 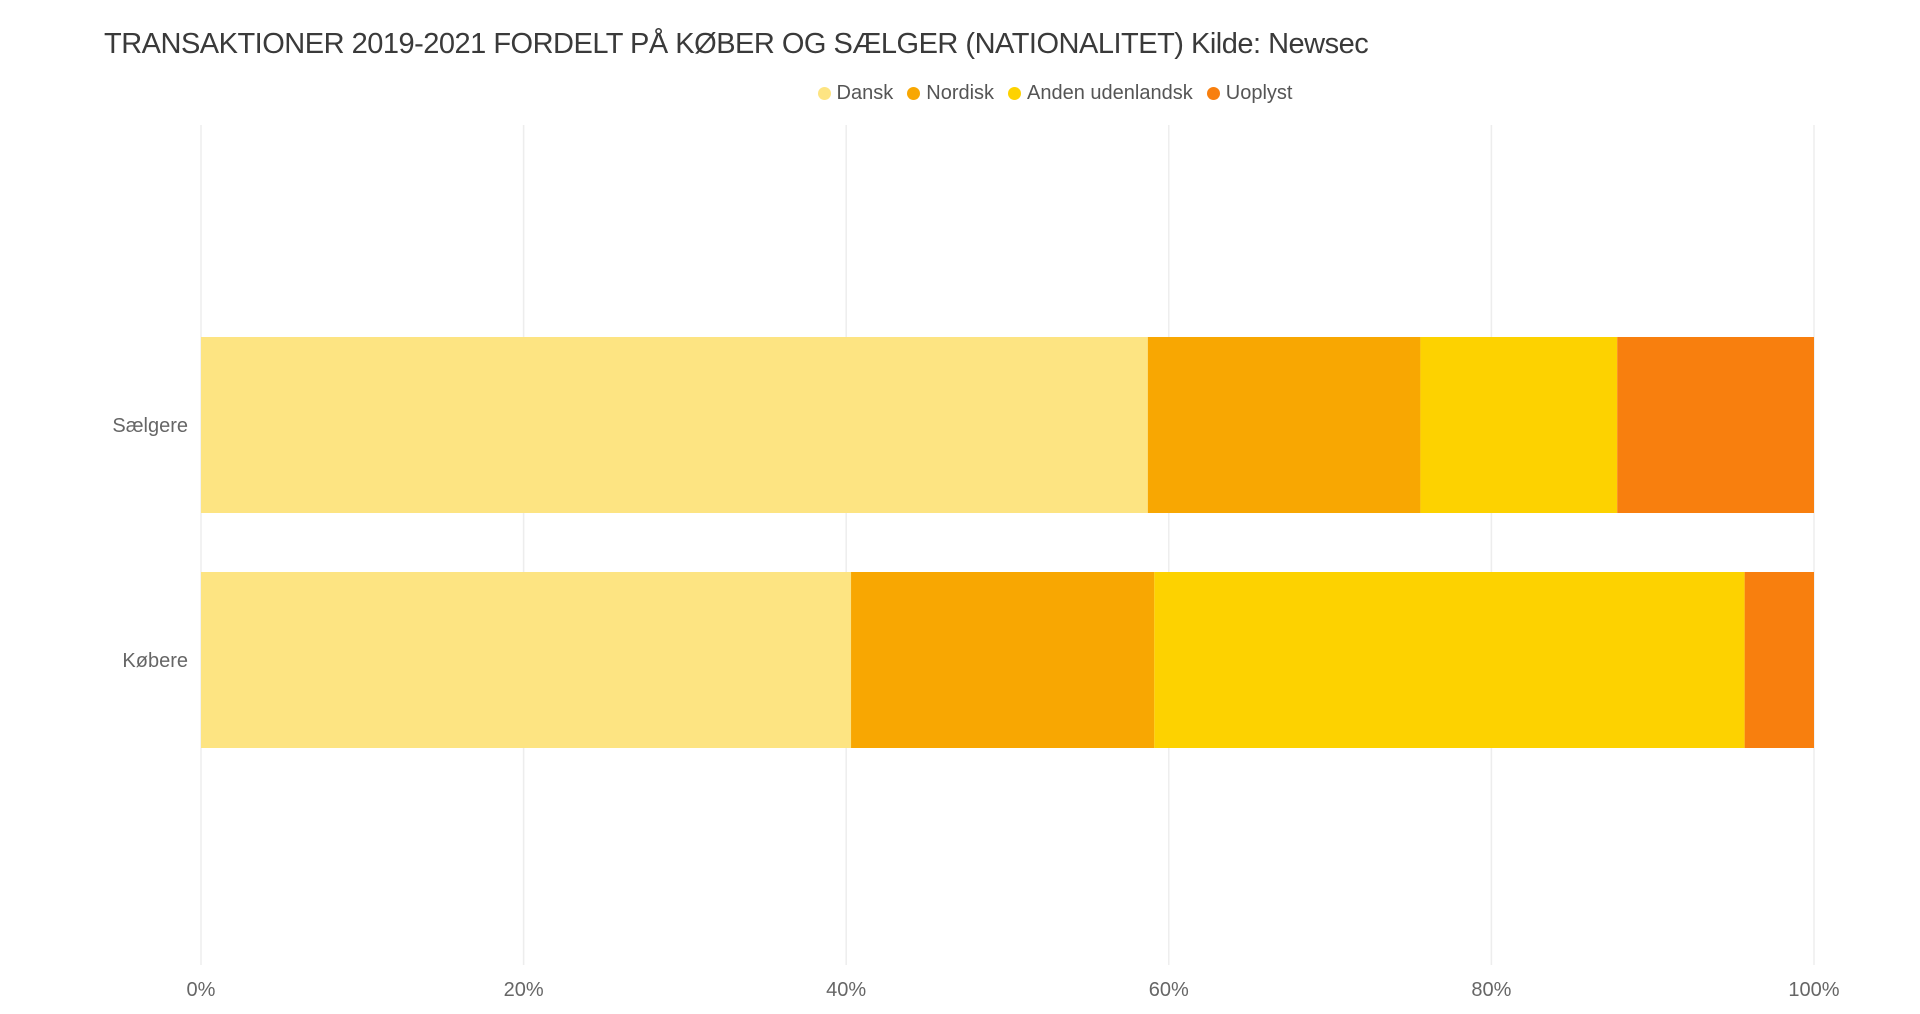 What do you see at coordinates (1259, 93) in the screenshot?
I see `legend-label-uoplyst: Uoplyst` at bounding box center [1259, 93].